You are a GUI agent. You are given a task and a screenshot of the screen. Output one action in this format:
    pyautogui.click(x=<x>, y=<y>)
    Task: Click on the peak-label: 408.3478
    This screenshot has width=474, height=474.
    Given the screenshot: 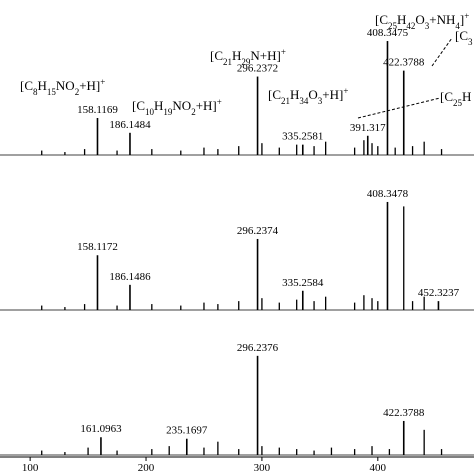 What is the action you would take?
    pyautogui.click(x=388, y=194)
    